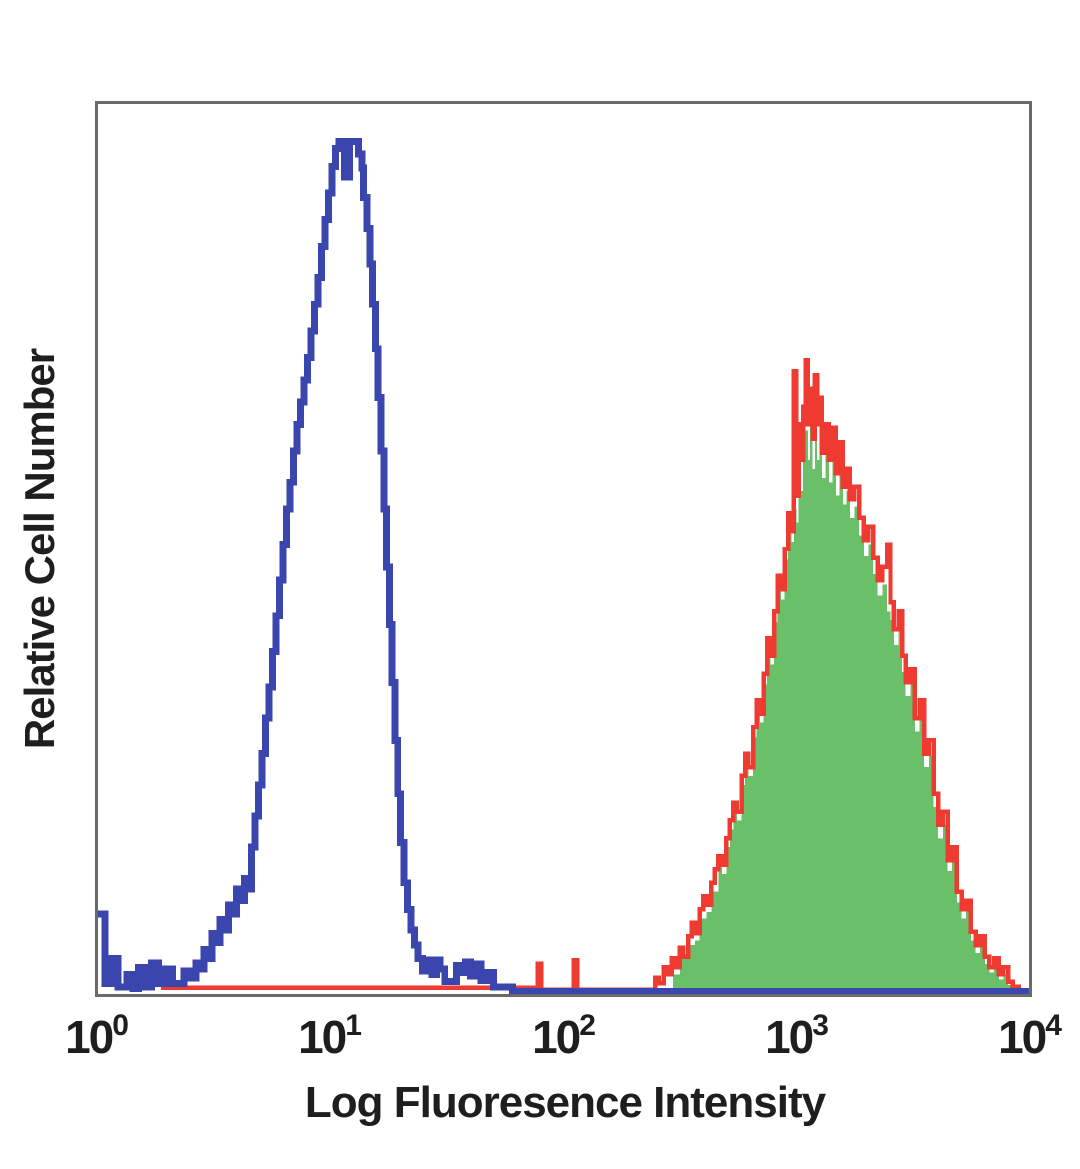  What do you see at coordinates (587, 1025) in the screenshot?
I see `x-tick-exponent: 2` at bounding box center [587, 1025].